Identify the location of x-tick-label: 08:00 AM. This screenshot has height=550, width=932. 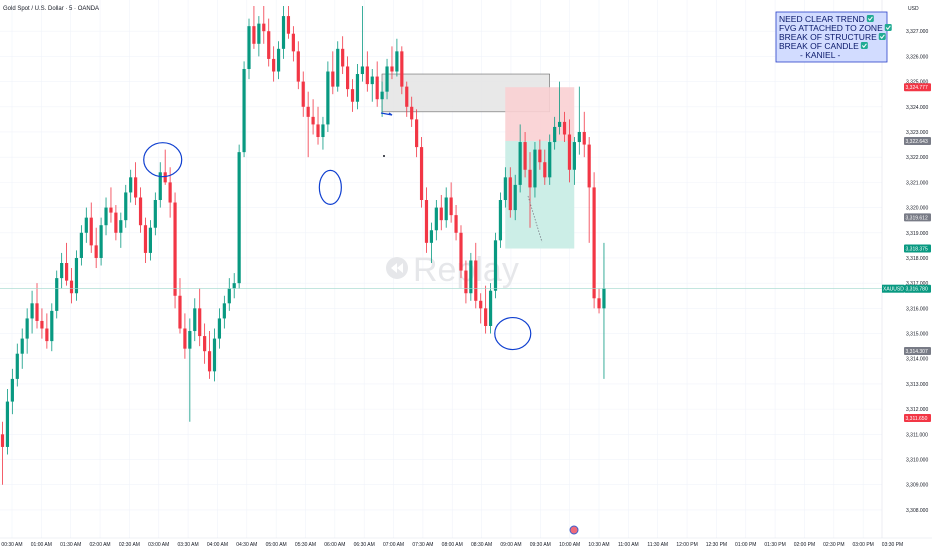
(452, 545).